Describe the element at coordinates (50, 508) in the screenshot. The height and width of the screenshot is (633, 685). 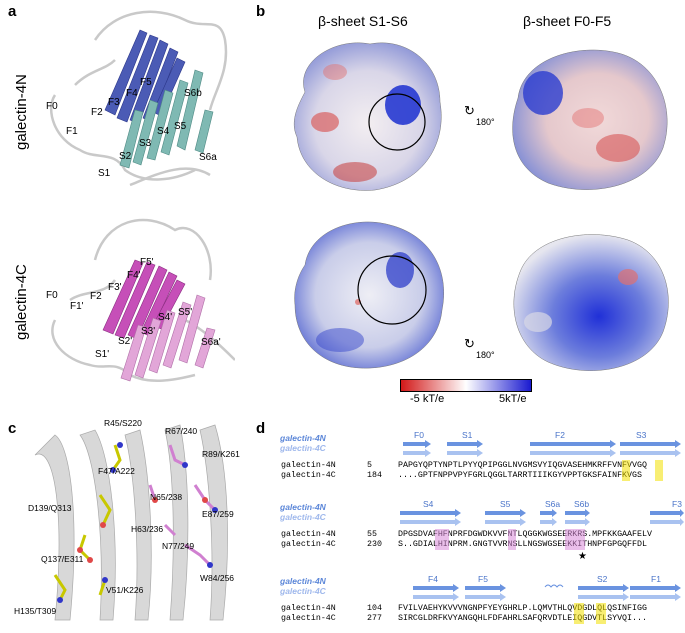
I see `res-label-d139: D139/Q313` at that location.